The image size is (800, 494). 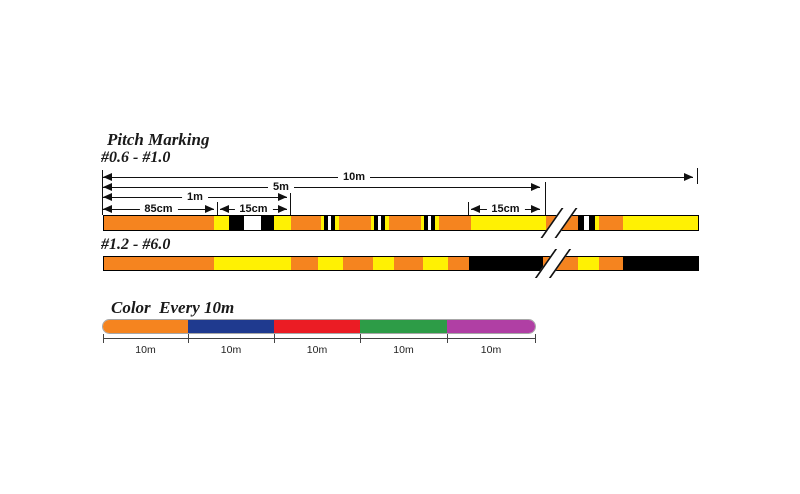 I want to click on scale-ticks, so click(x=319, y=338).